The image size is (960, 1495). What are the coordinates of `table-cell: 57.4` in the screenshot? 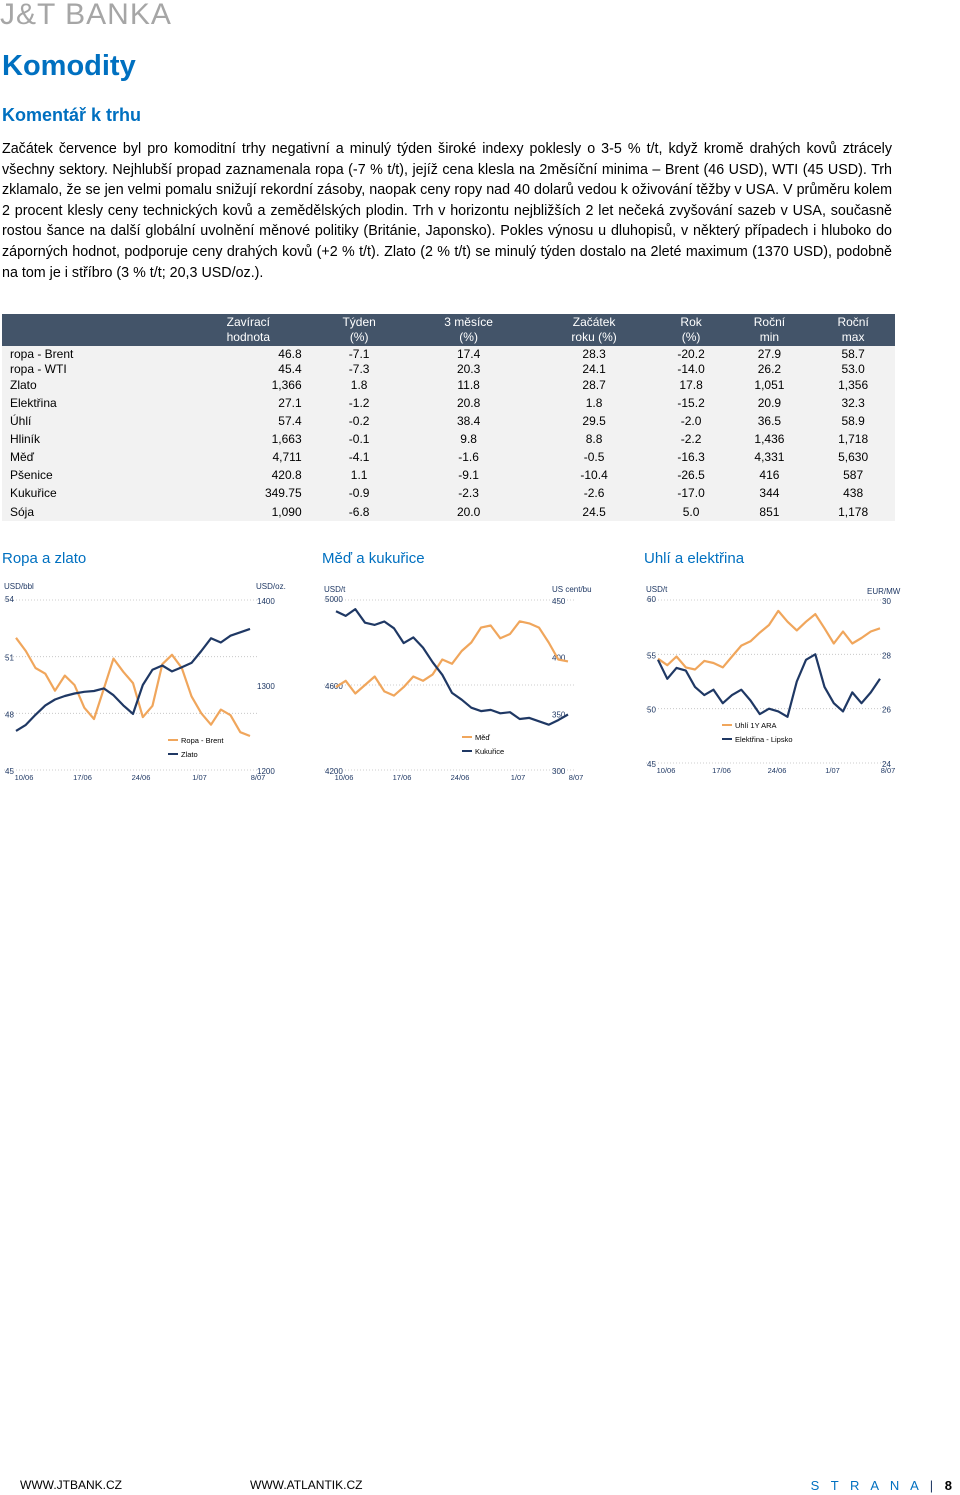 It's located at (248, 421).